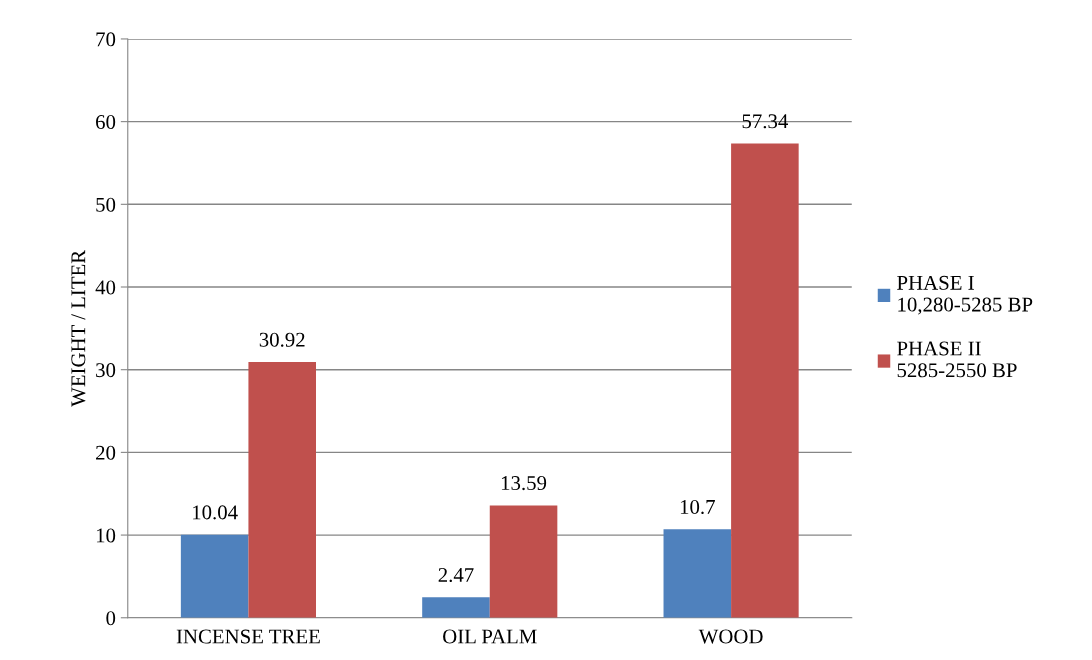  What do you see at coordinates (106, 204) in the screenshot?
I see `y-tick-label: 50` at bounding box center [106, 204].